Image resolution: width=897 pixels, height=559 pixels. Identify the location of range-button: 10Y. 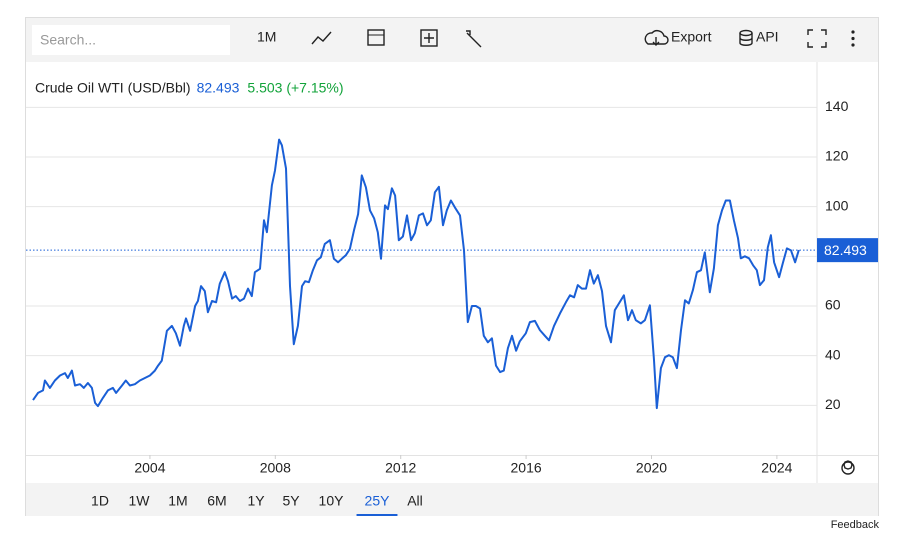
(332, 501).